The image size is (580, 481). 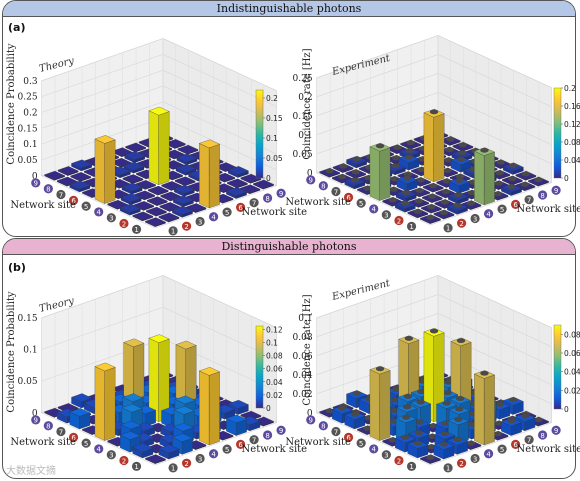 What do you see at coordinates (411, 467) in the screenshot?
I see `site-number: 1` at bounding box center [411, 467].